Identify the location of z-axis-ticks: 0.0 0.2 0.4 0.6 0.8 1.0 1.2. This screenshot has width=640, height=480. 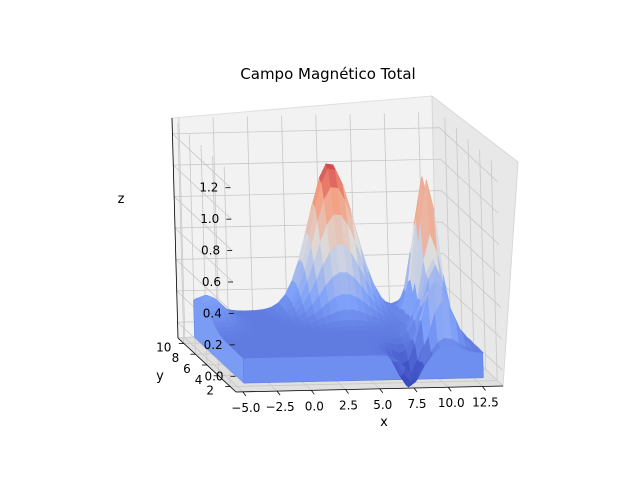
(217, 282).